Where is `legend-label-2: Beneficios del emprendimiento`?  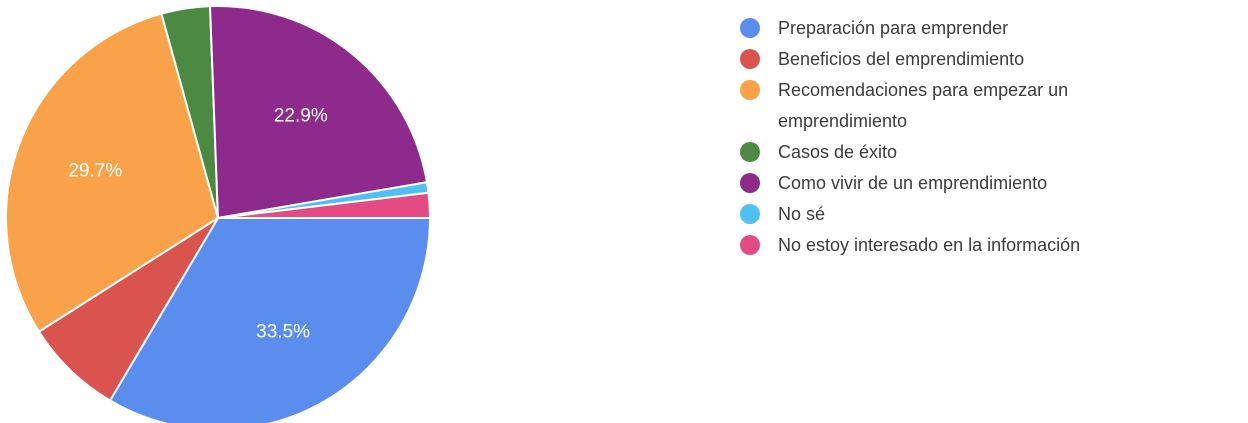 legend-label-2: Beneficios del emprendimiento is located at coordinates (901, 59).